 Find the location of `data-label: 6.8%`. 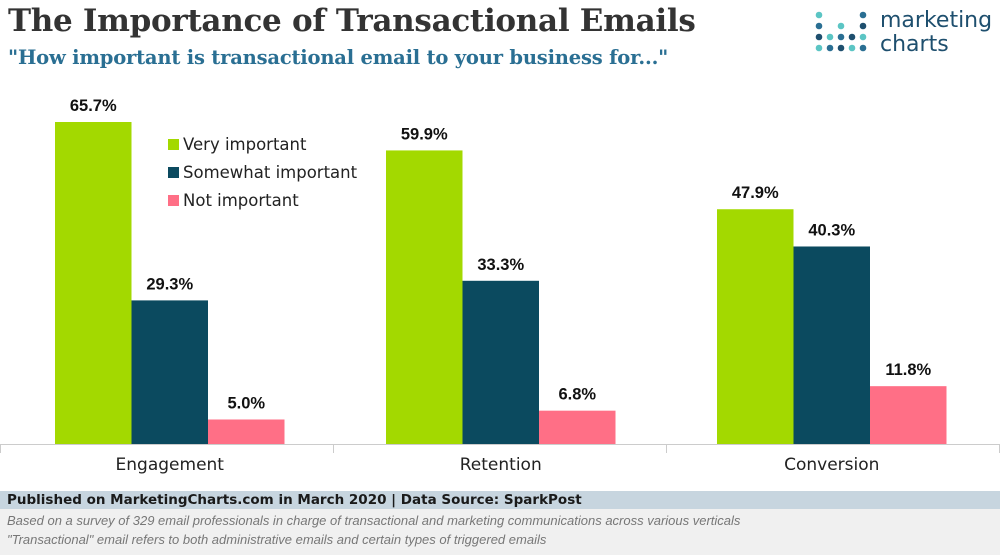

data-label: 6.8% is located at coordinates (577, 395).